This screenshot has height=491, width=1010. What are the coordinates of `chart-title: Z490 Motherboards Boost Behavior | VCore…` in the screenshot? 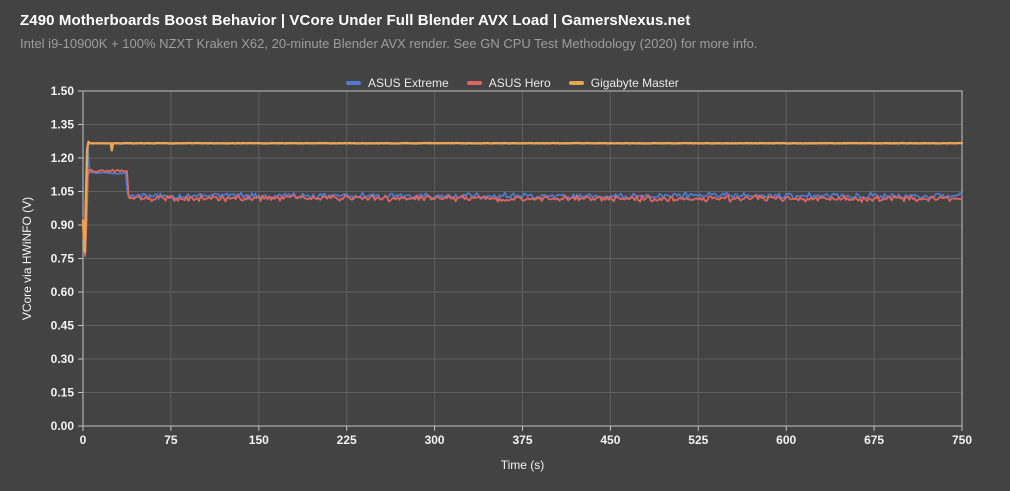 It's located at (355, 20).